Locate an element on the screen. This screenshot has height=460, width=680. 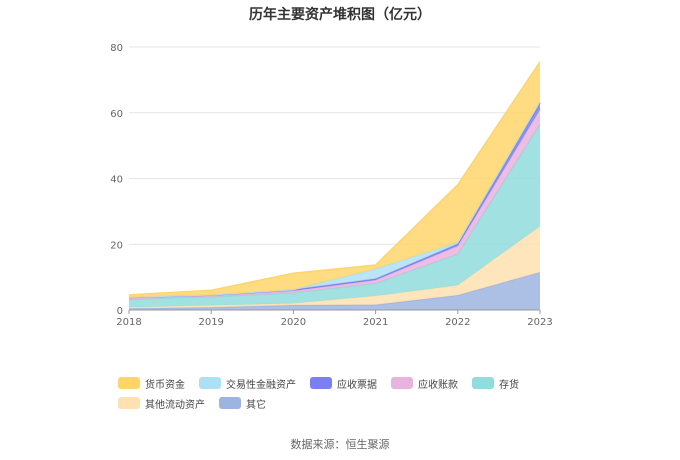
x-tick-label: 2022 is located at coordinates (457, 322).